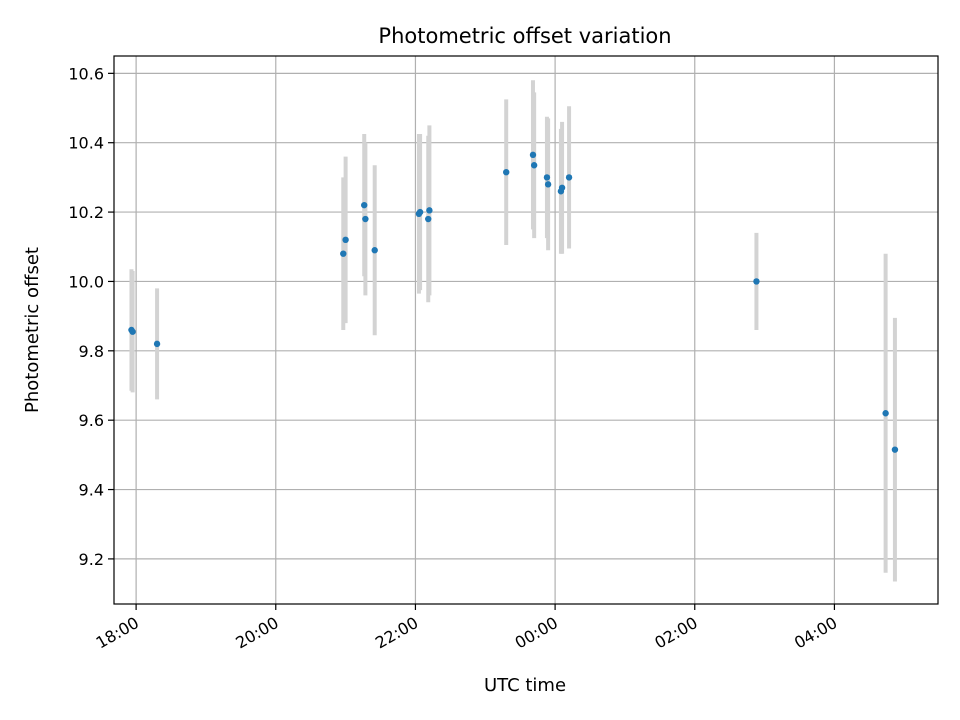 This screenshot has width=960, height=720. I want to click on y-tick-label: 10.2, so click(86, 212).